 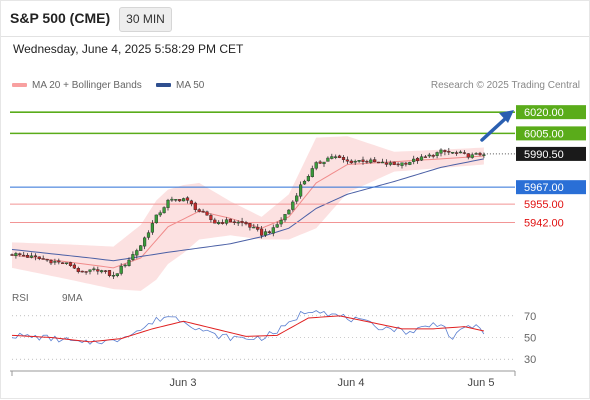 I want to click on forecast-arrow-head, so click(x=506, y=116).